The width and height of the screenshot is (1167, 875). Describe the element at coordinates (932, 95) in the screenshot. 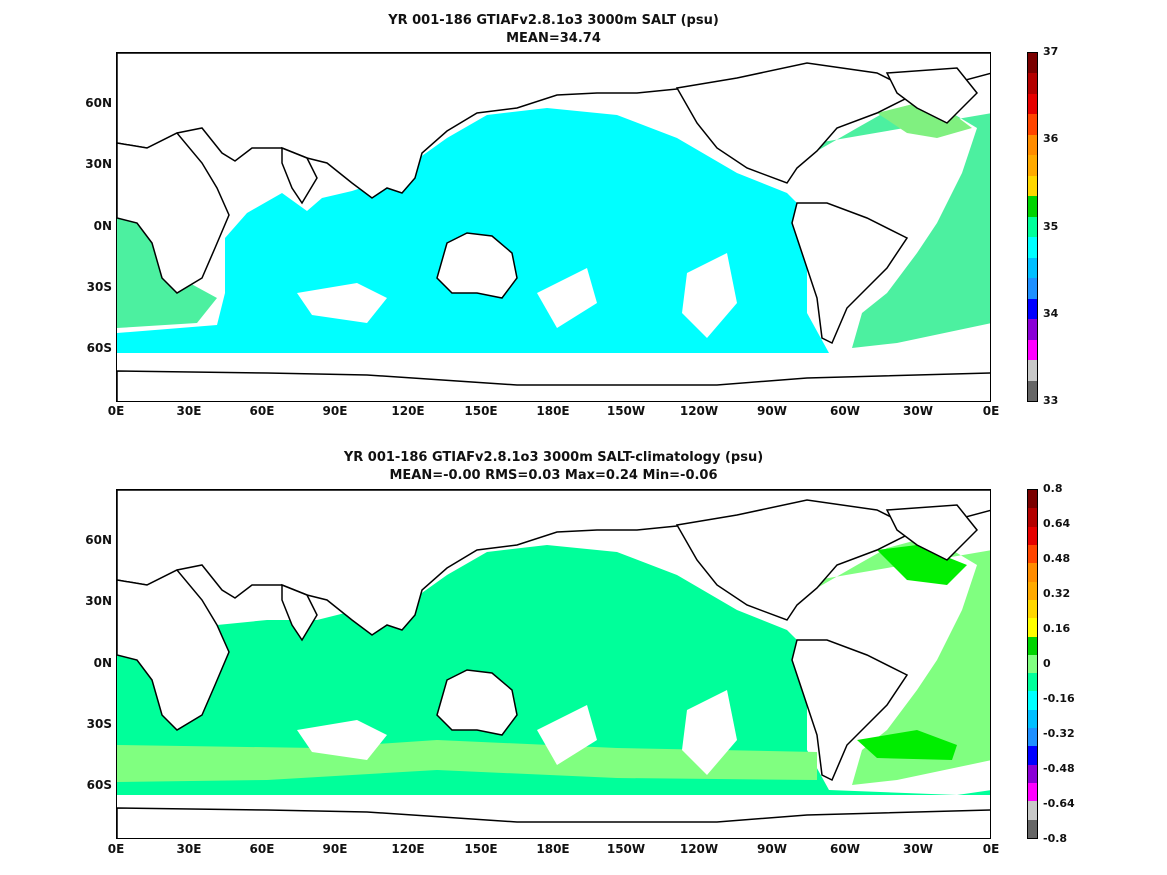

I see `greenland-land` at that location.